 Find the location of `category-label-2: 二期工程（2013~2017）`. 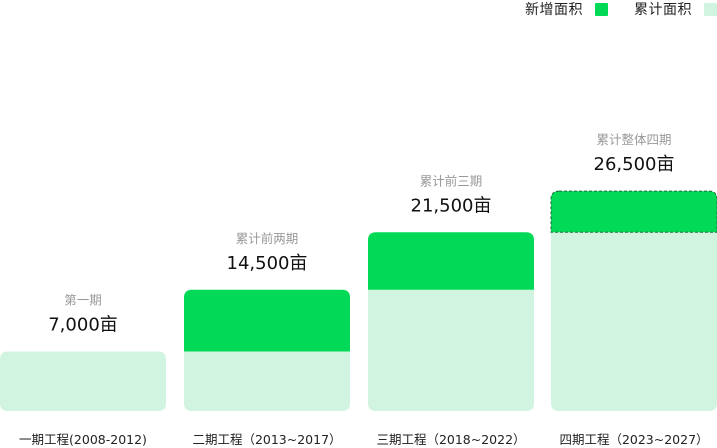

category-label-2: 二期工程（2013~2017） is located at coordinates (266, 439).